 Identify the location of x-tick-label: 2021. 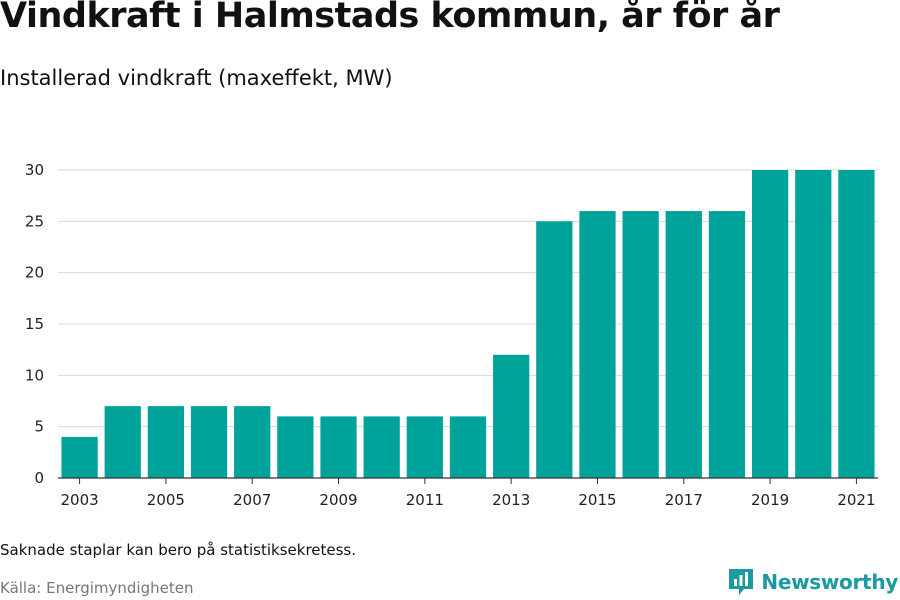
(856, 500).